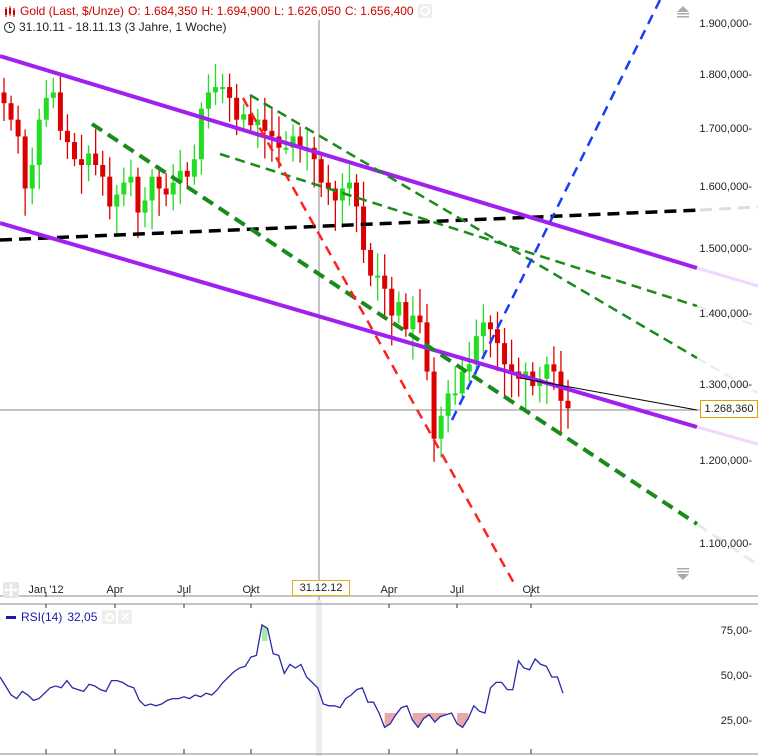 The image size is (758, 756). What do you see at coordinates (72, 11) in the screenshot?
I see `instrument-title: Gold (Last, $/Unze)` at bounding box center [72, 11].